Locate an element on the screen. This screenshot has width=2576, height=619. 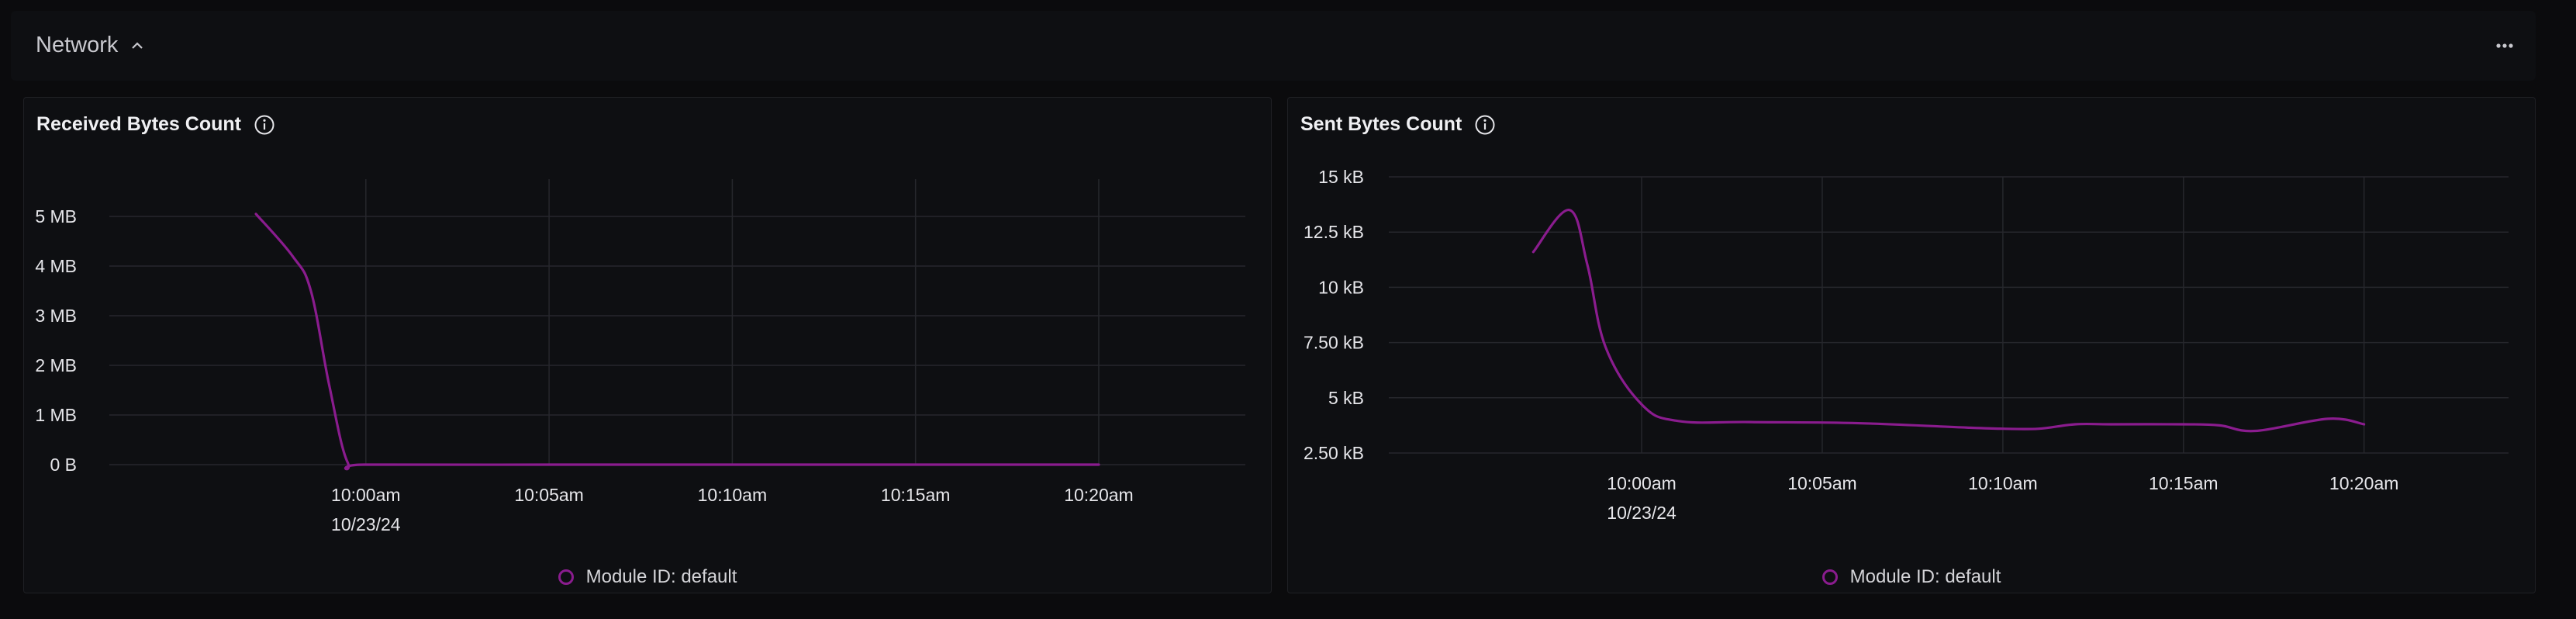
chart-title: Sent Bytes Count is located at coordinates (1381, 124).